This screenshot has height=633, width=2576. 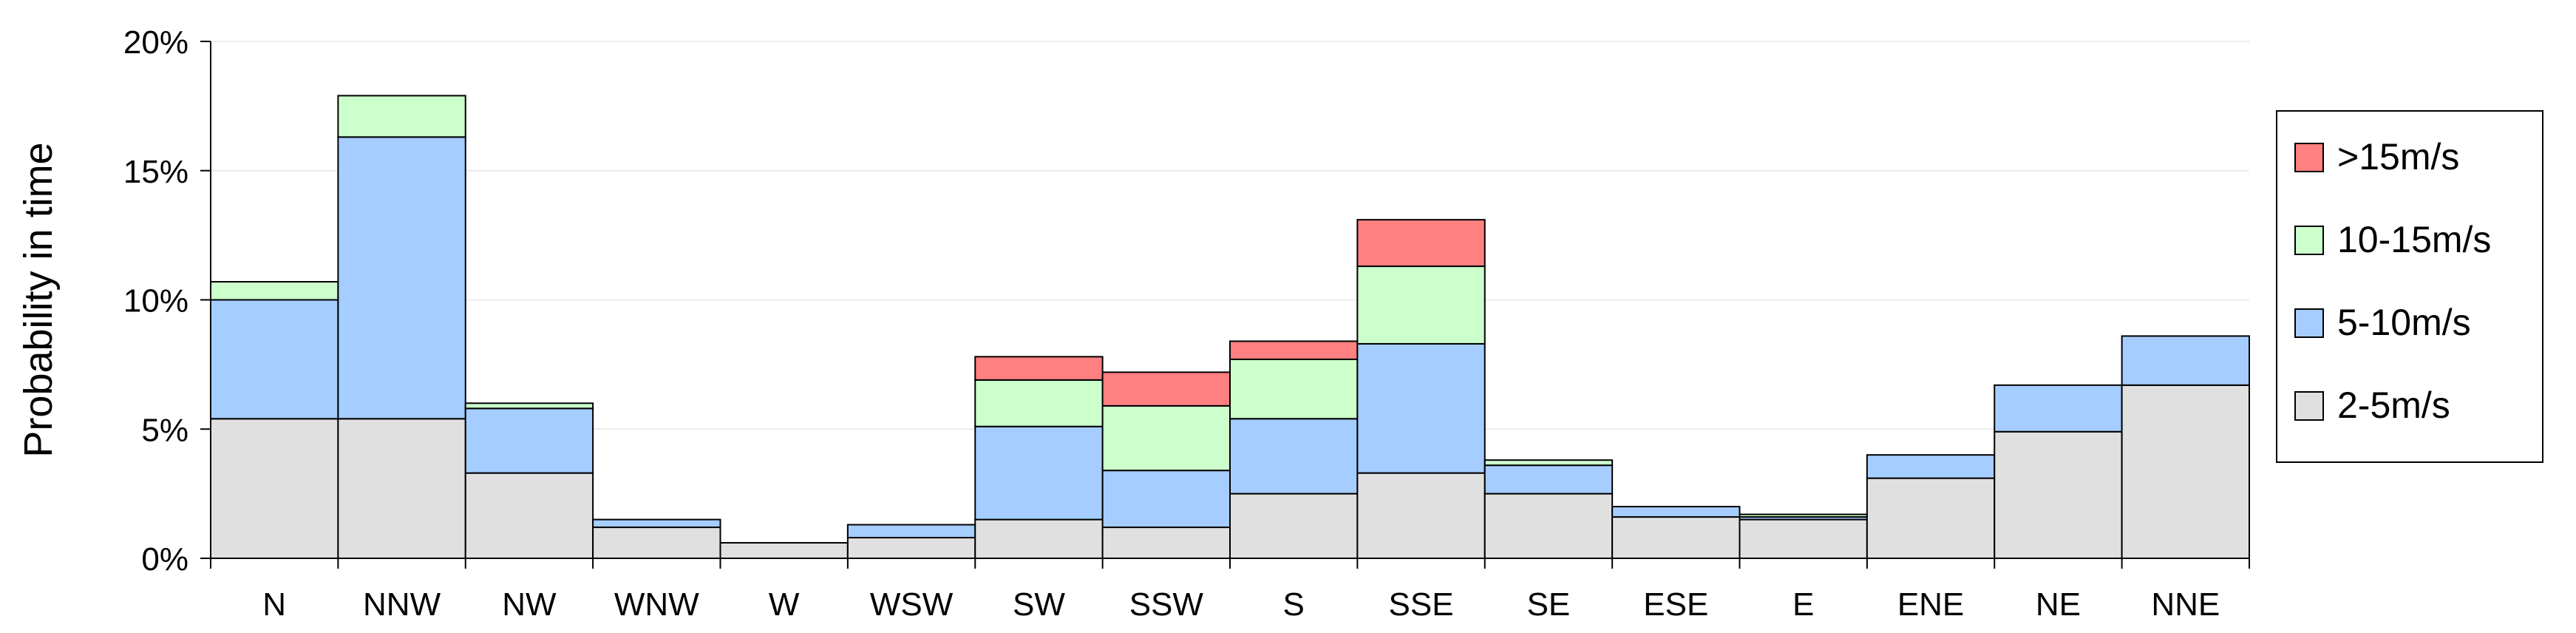 I want to click on x-tick-label: W, so click(x=784, y=604).